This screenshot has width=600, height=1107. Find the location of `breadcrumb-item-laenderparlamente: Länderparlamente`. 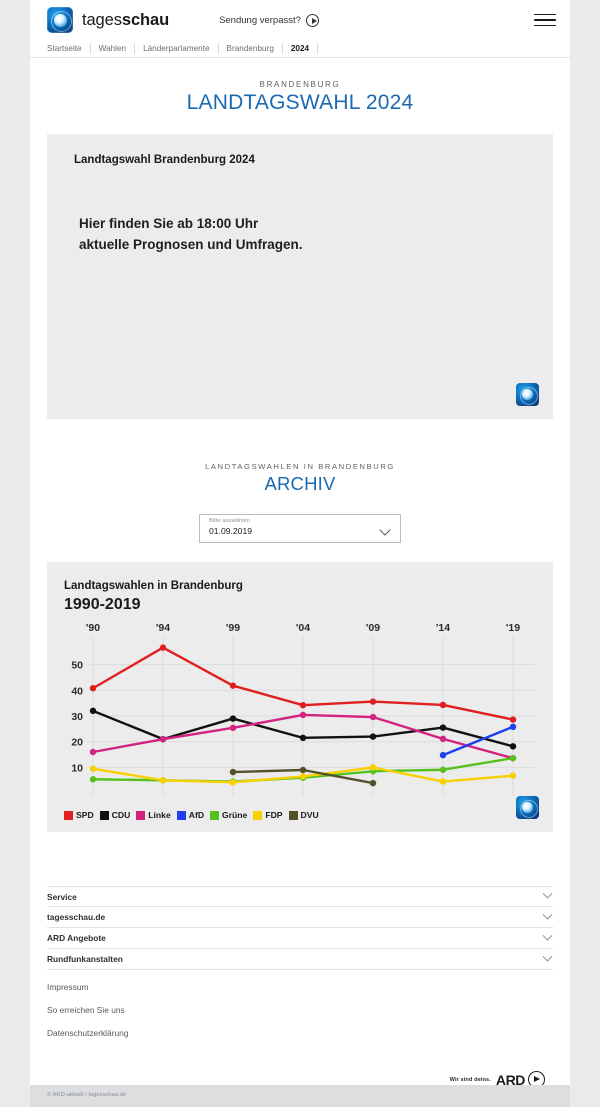

breadcrumb-item-laenderparlamente: Länderparlamente is located at coordinates (177, 48).